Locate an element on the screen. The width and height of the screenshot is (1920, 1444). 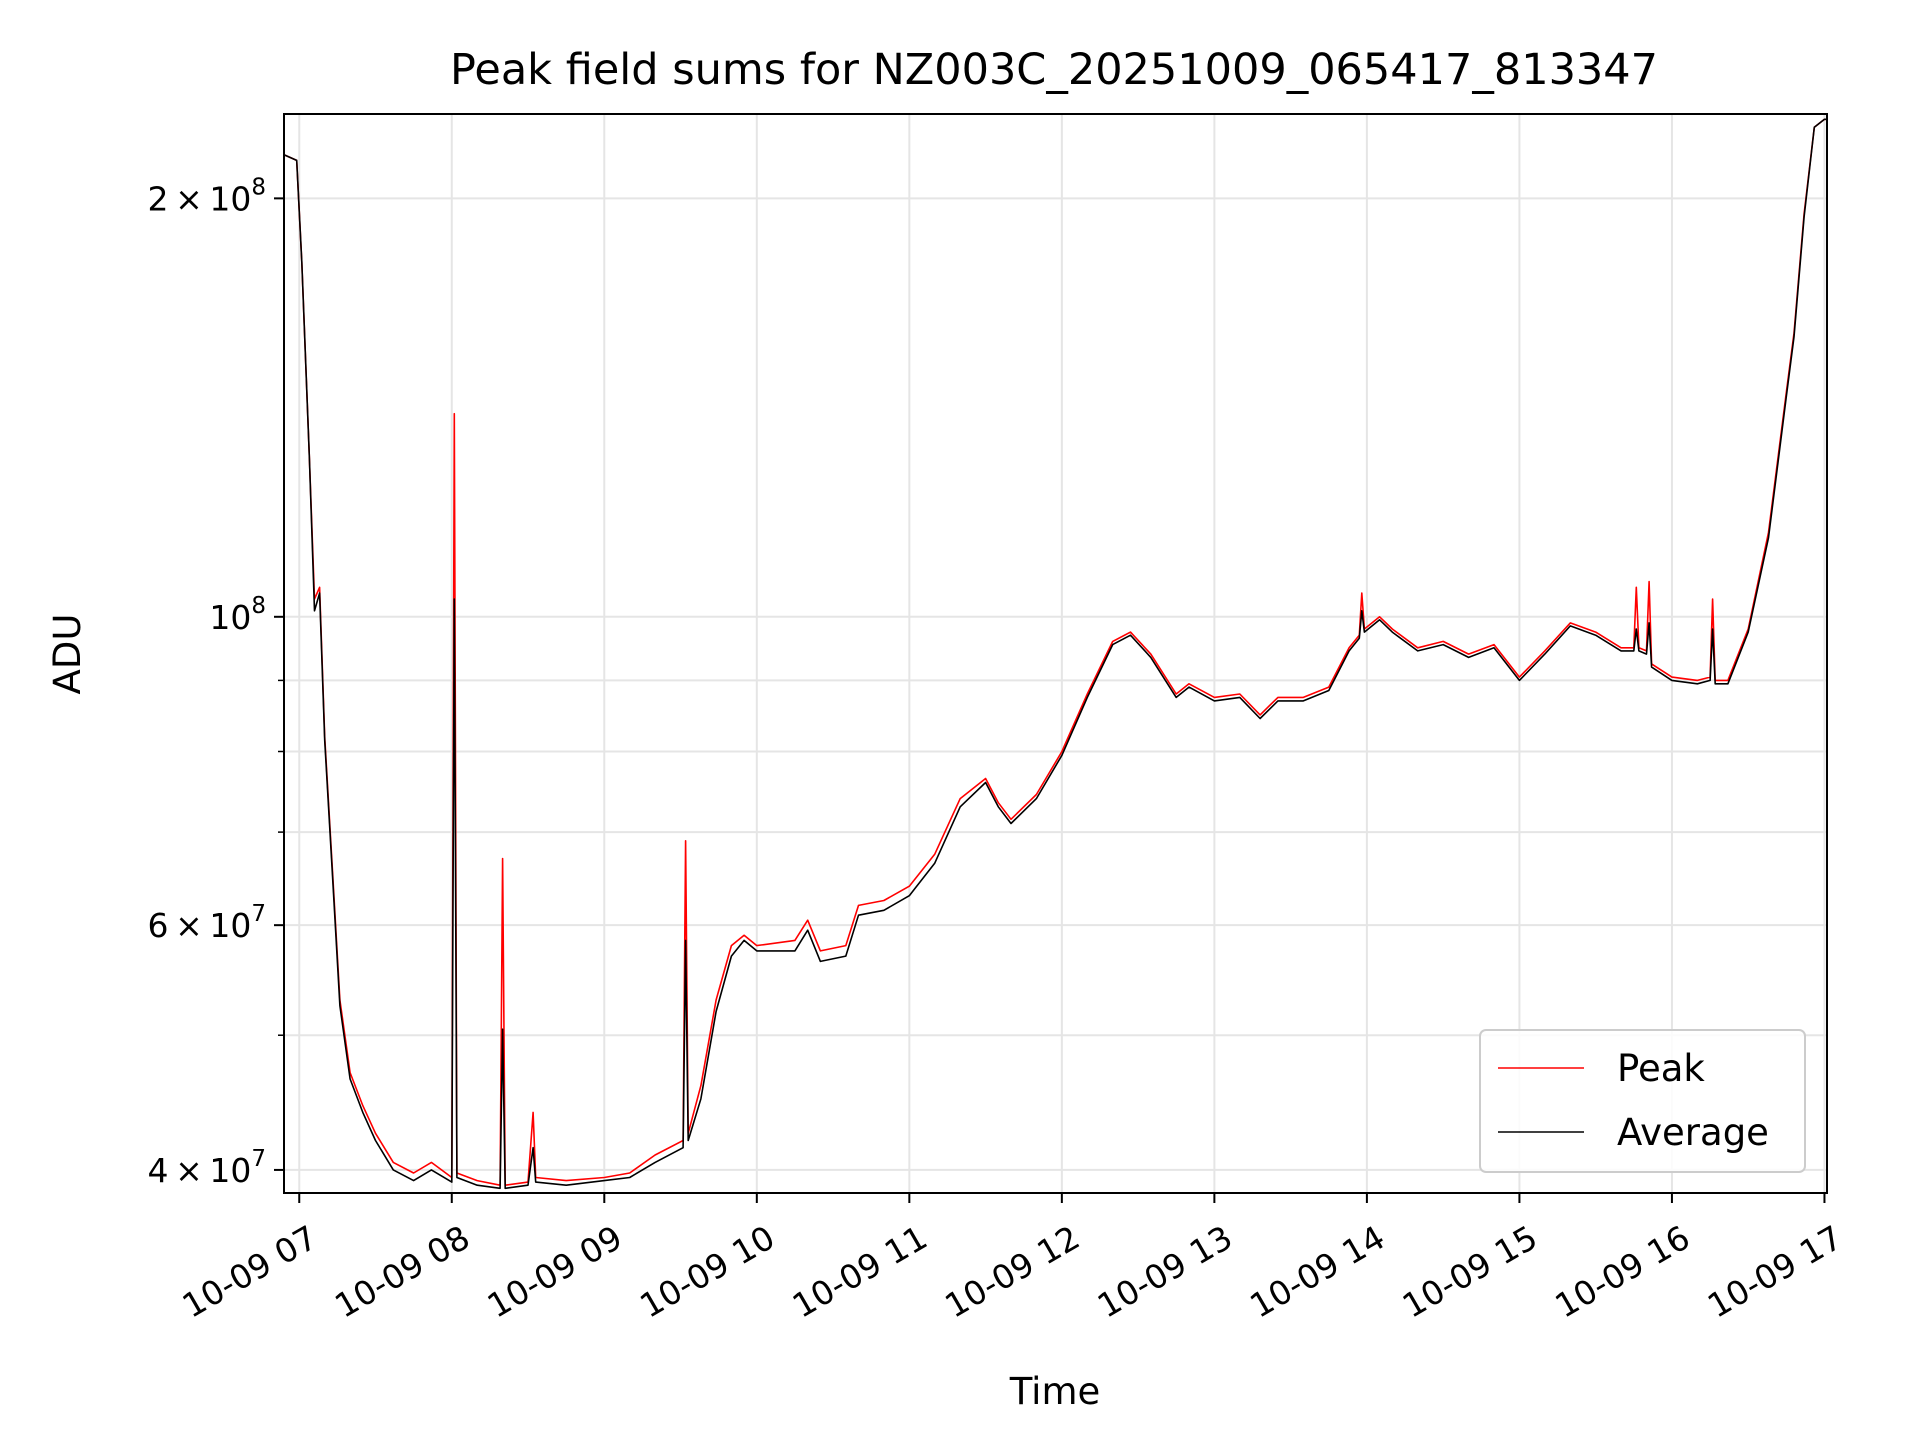
y-axis-label: ADU is located at coordinates (67, 654).